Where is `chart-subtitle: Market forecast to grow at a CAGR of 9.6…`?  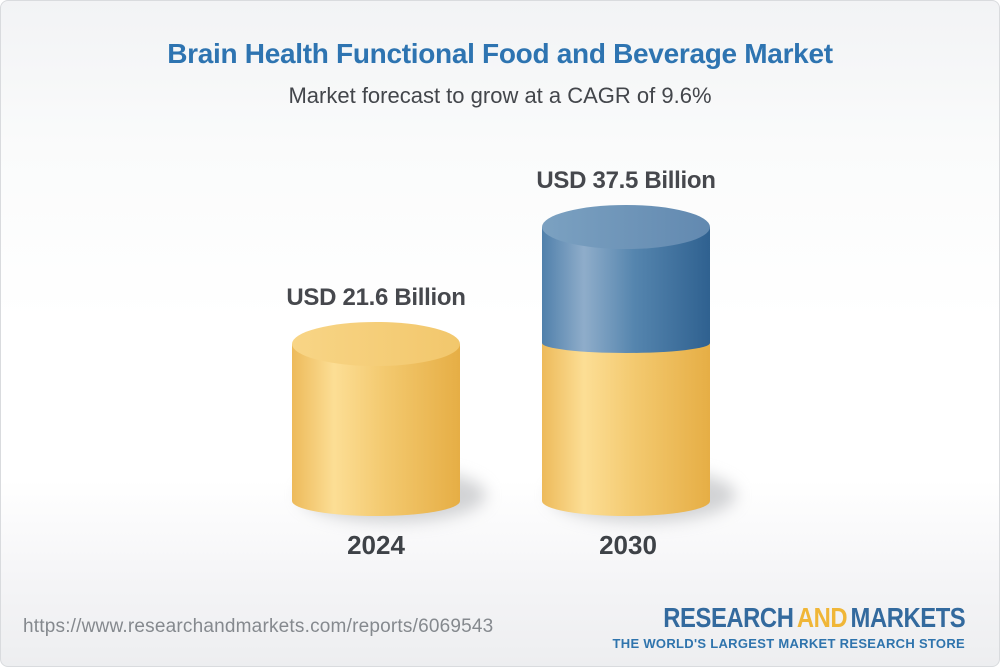
chart-subtitle: Market forecast to grow at a CAGR of 9.6… is located at coordinates (500, 95).